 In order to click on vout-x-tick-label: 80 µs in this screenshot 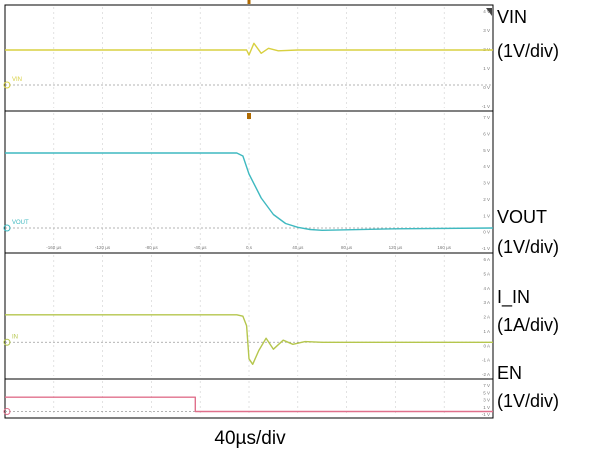, I will do `click(347, 247)`.